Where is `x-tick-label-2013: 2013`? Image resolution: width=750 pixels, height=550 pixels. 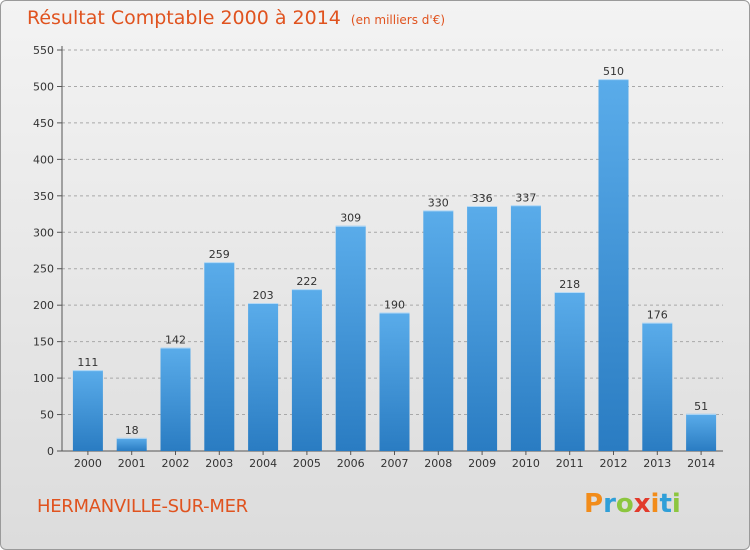
x-tick-label-2013: 2013 is located at coordinates (657, 463).